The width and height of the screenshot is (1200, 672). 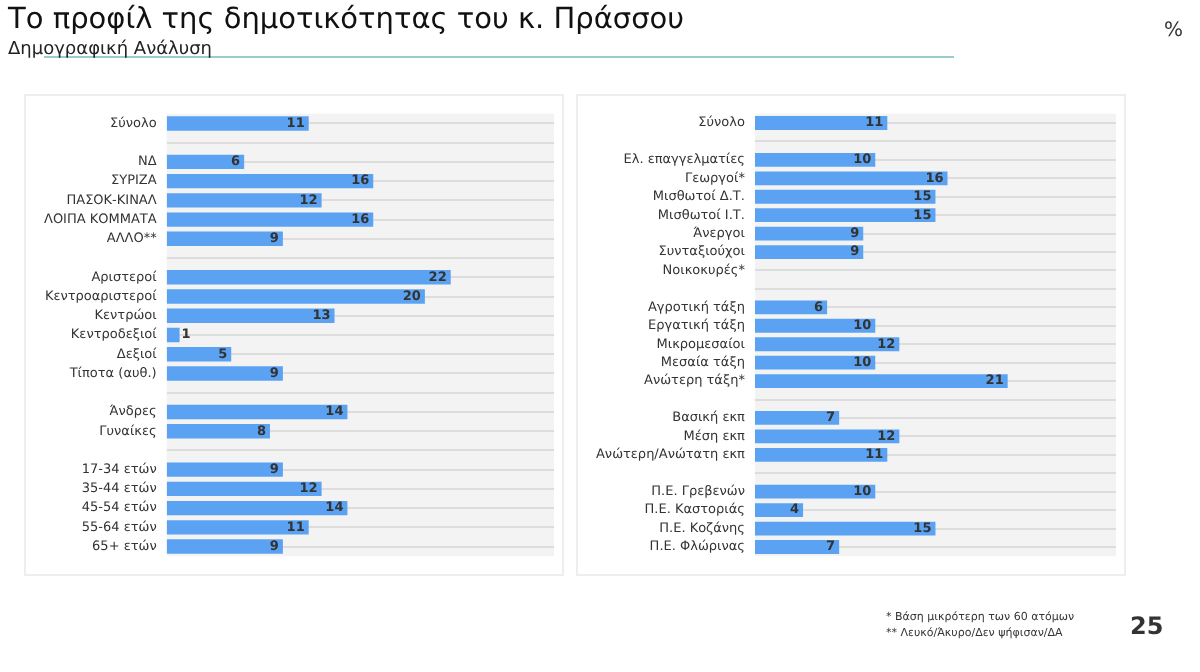 What do you see at coordinates (110, 50) in the screenshot?
I see `chart-subtitle: Δημογραφική Ανάλυση` at bounding box center [110, 50].